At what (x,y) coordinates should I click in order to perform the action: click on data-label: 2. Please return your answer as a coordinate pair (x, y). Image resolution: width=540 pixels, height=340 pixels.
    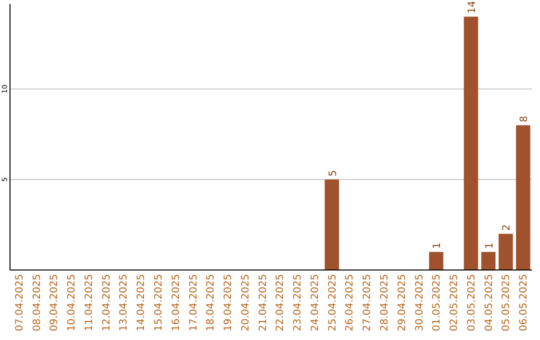
    Looking at the image, I should click on (507, 227).